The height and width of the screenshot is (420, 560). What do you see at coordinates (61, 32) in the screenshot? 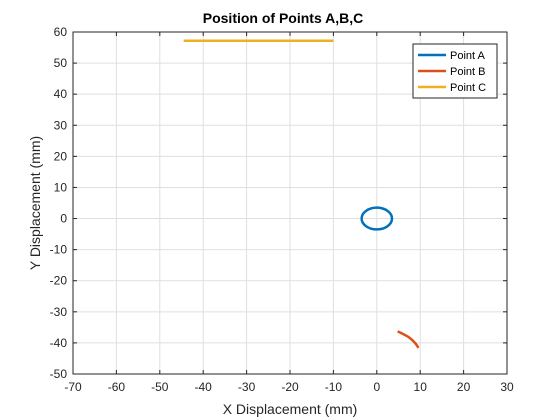
I see `y-tick-label: 60` at bounding box center [61, 32].